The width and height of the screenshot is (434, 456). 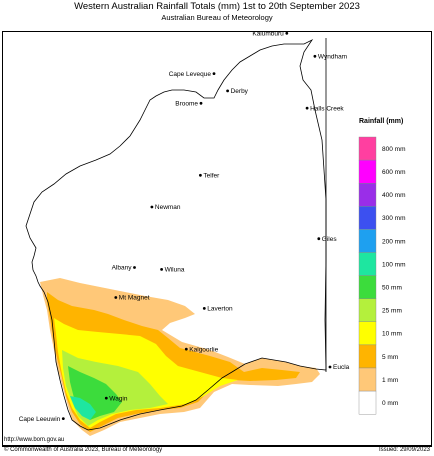 What do you see at coordinates (162, 269) in the screenshot?
I see `place-dot-wiluna` at bounding box center [162, 269].